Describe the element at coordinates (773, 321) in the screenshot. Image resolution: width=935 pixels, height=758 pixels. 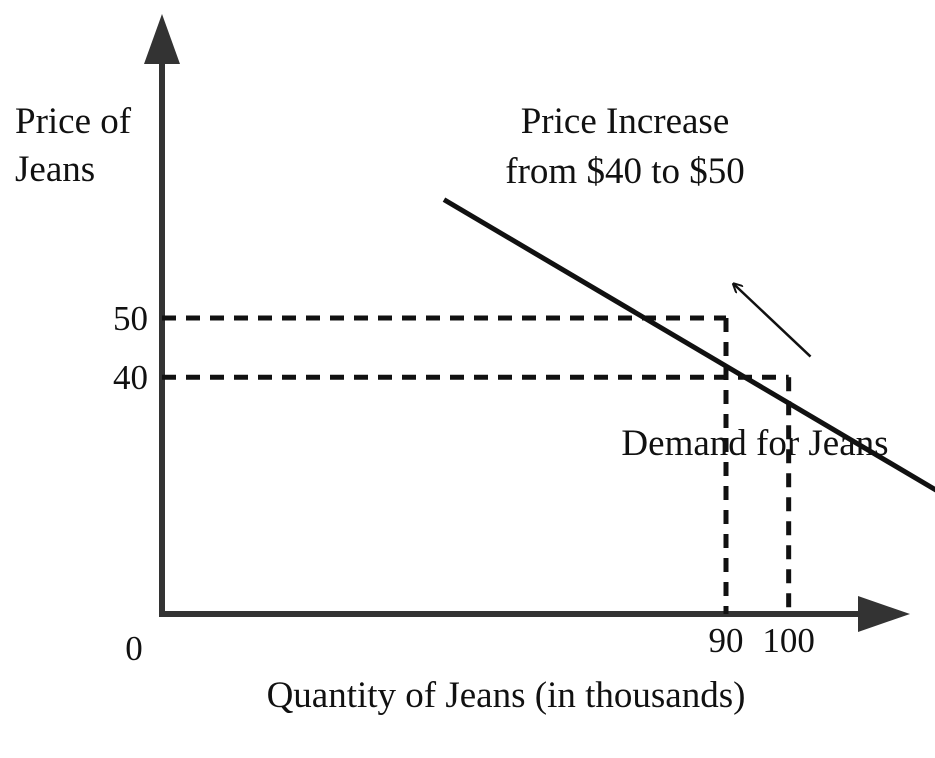
I see `movement-arrow` at that location.